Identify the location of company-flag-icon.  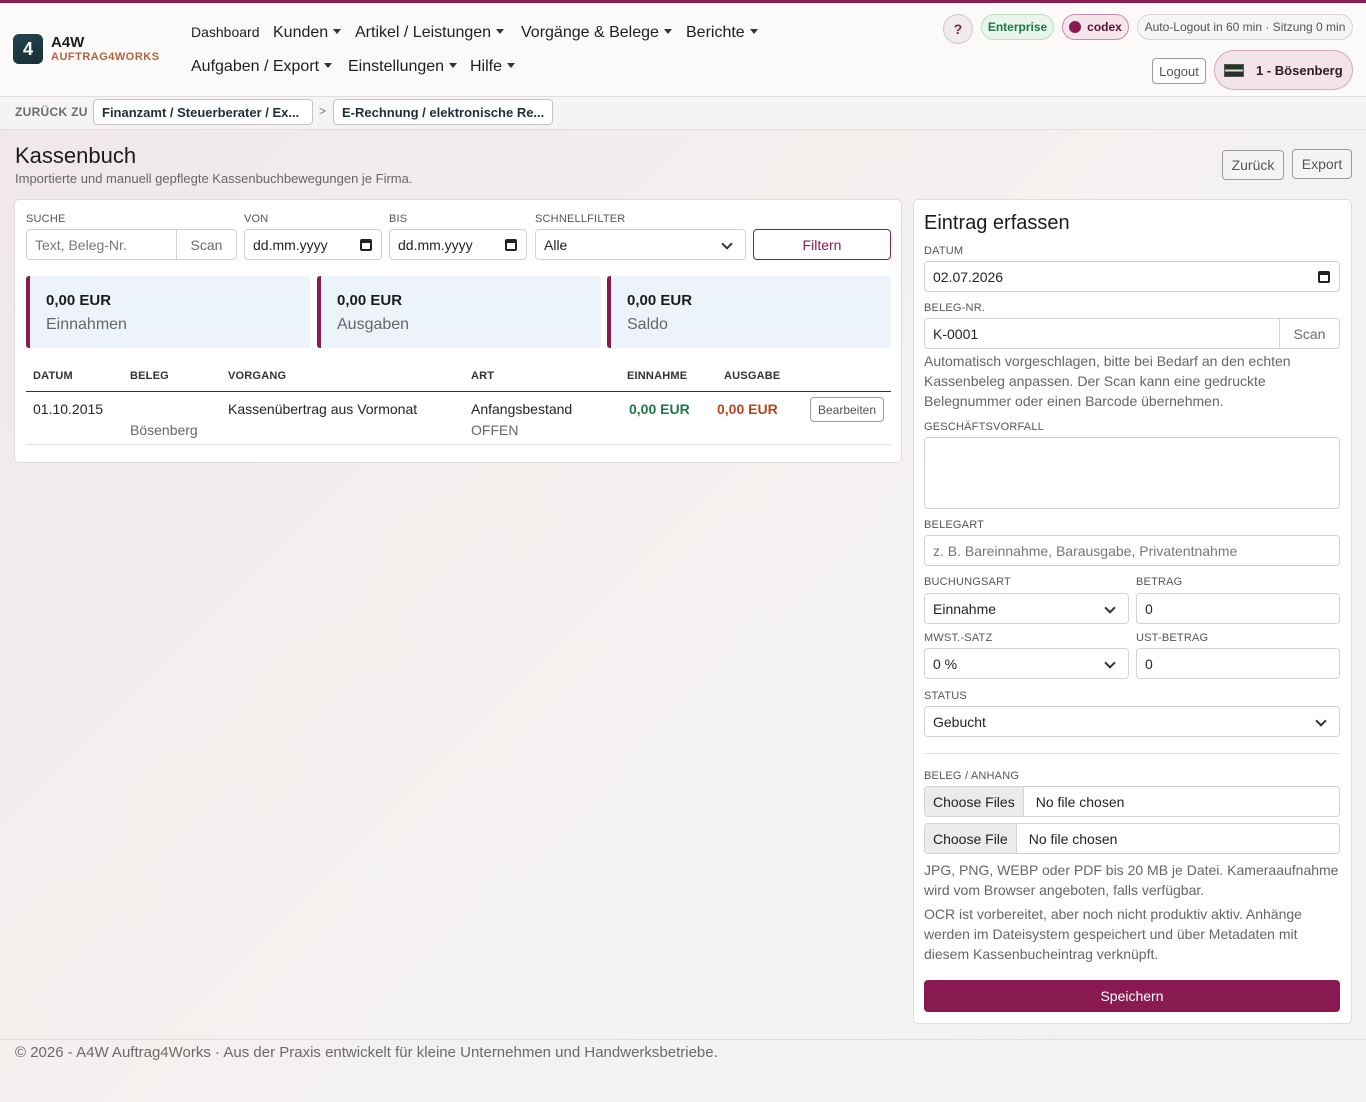
(1234, 70).